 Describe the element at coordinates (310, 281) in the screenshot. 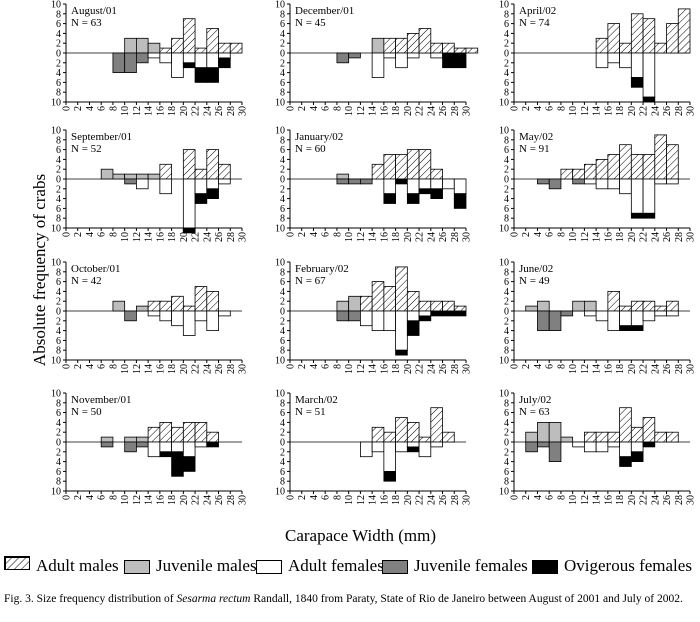

I see `panel-n-february-02: N = 67` at that location.